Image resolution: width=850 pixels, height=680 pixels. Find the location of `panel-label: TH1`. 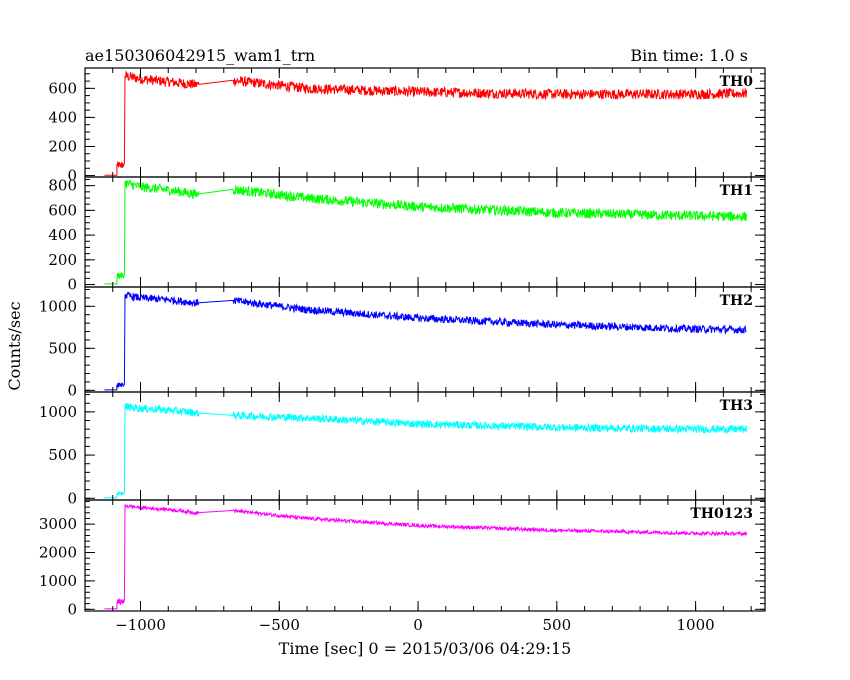

panel-label: TH1 is located at coordinates (736, 191).